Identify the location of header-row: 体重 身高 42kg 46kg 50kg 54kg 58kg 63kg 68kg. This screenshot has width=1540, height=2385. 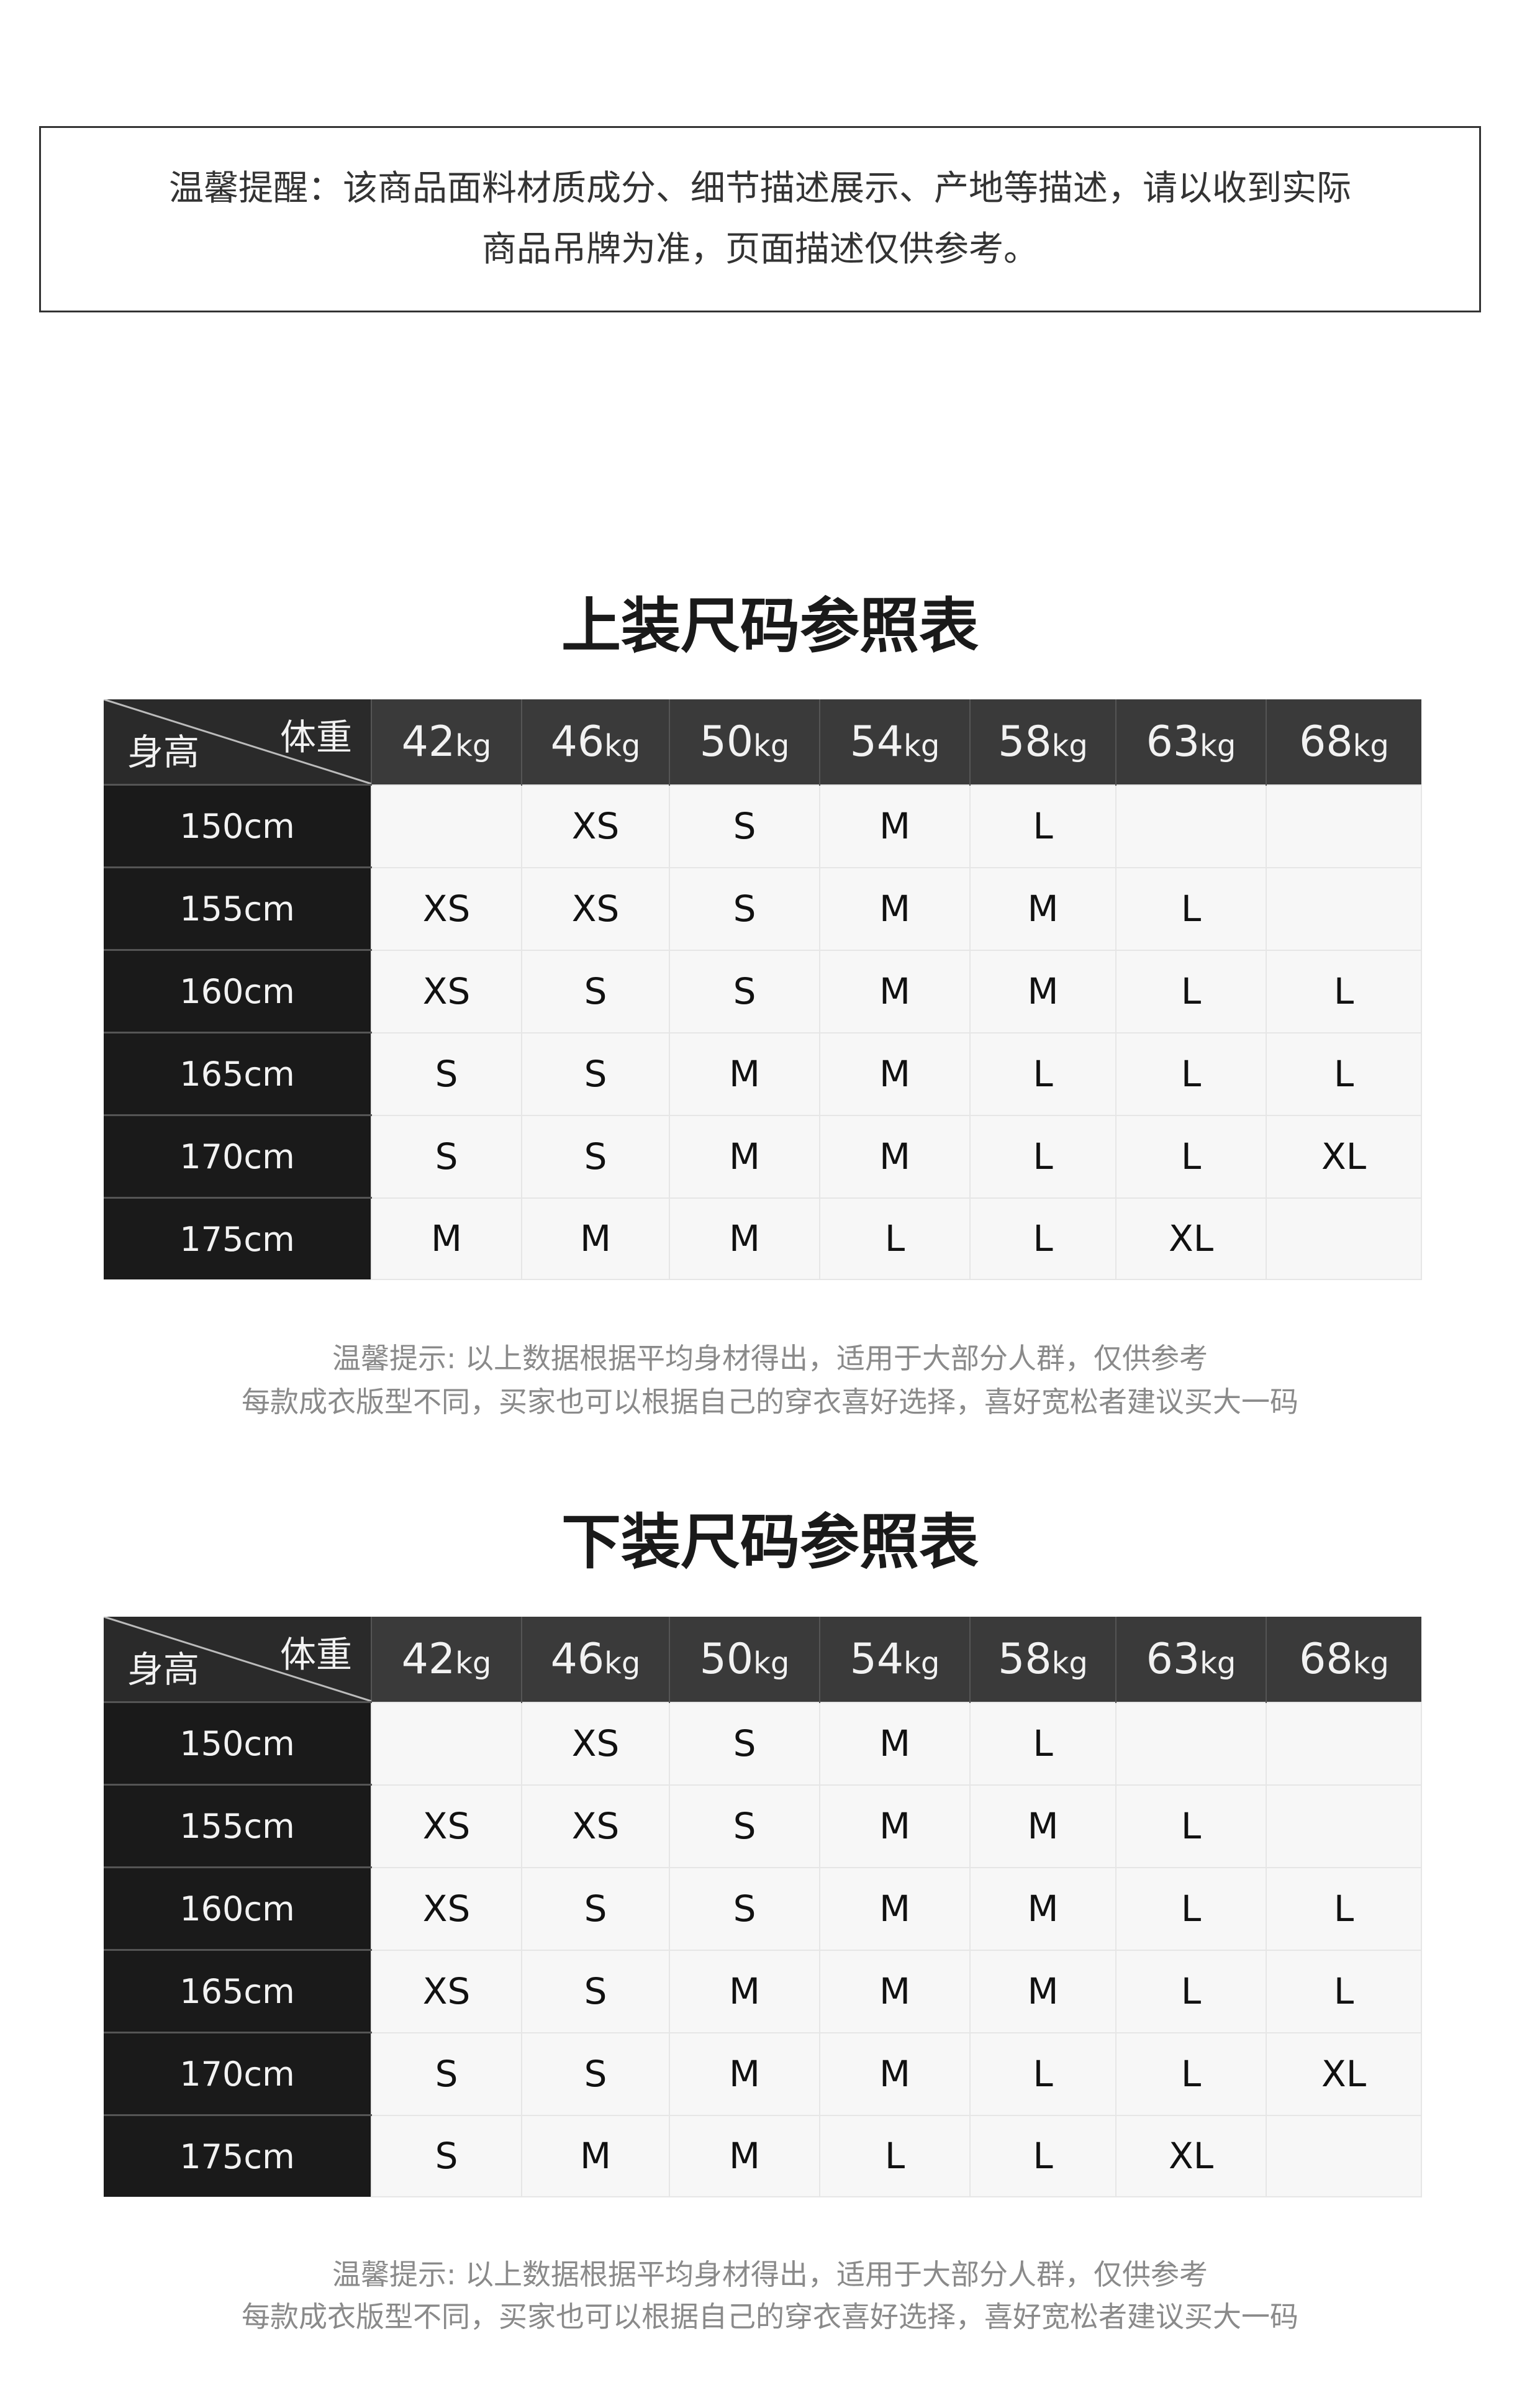
(762, 742).